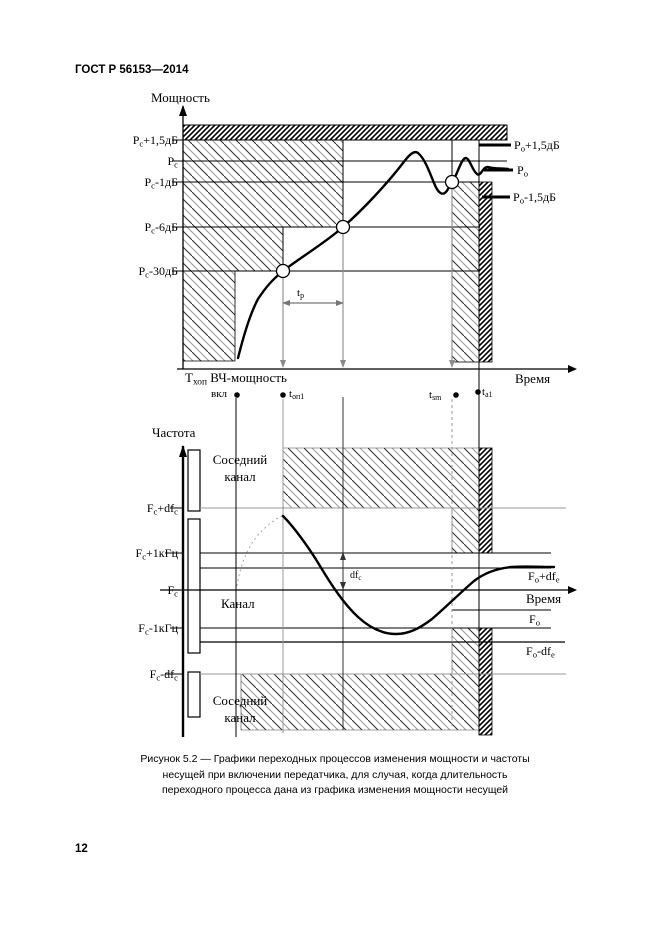 Image resolution: width=661 pixels, height=935 pixels. What do you see at coordinates (180, 97) in the screenshot?
I see `power-axis-title: Мощность` at bounding box center [180, 97].